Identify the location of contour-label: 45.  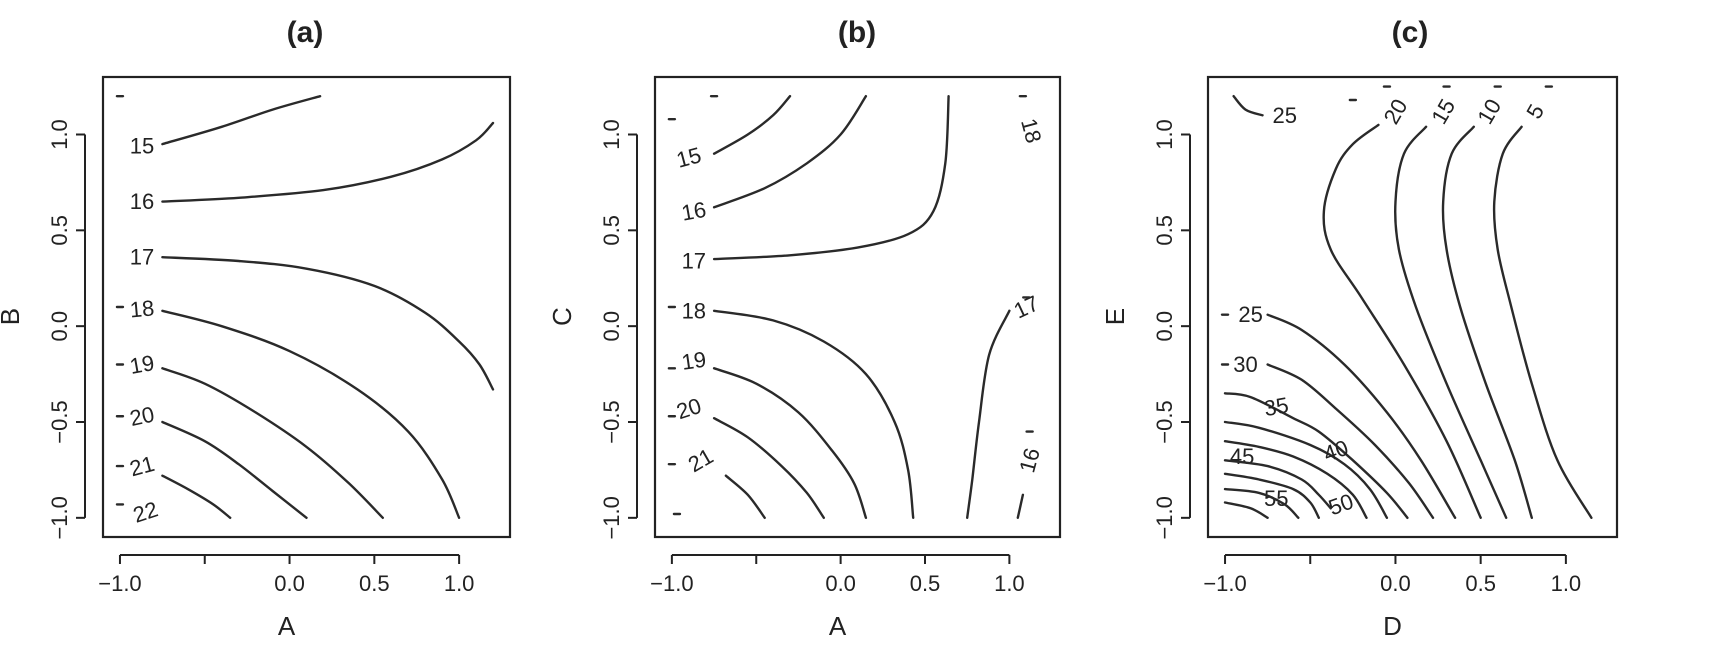
(1242, 456).